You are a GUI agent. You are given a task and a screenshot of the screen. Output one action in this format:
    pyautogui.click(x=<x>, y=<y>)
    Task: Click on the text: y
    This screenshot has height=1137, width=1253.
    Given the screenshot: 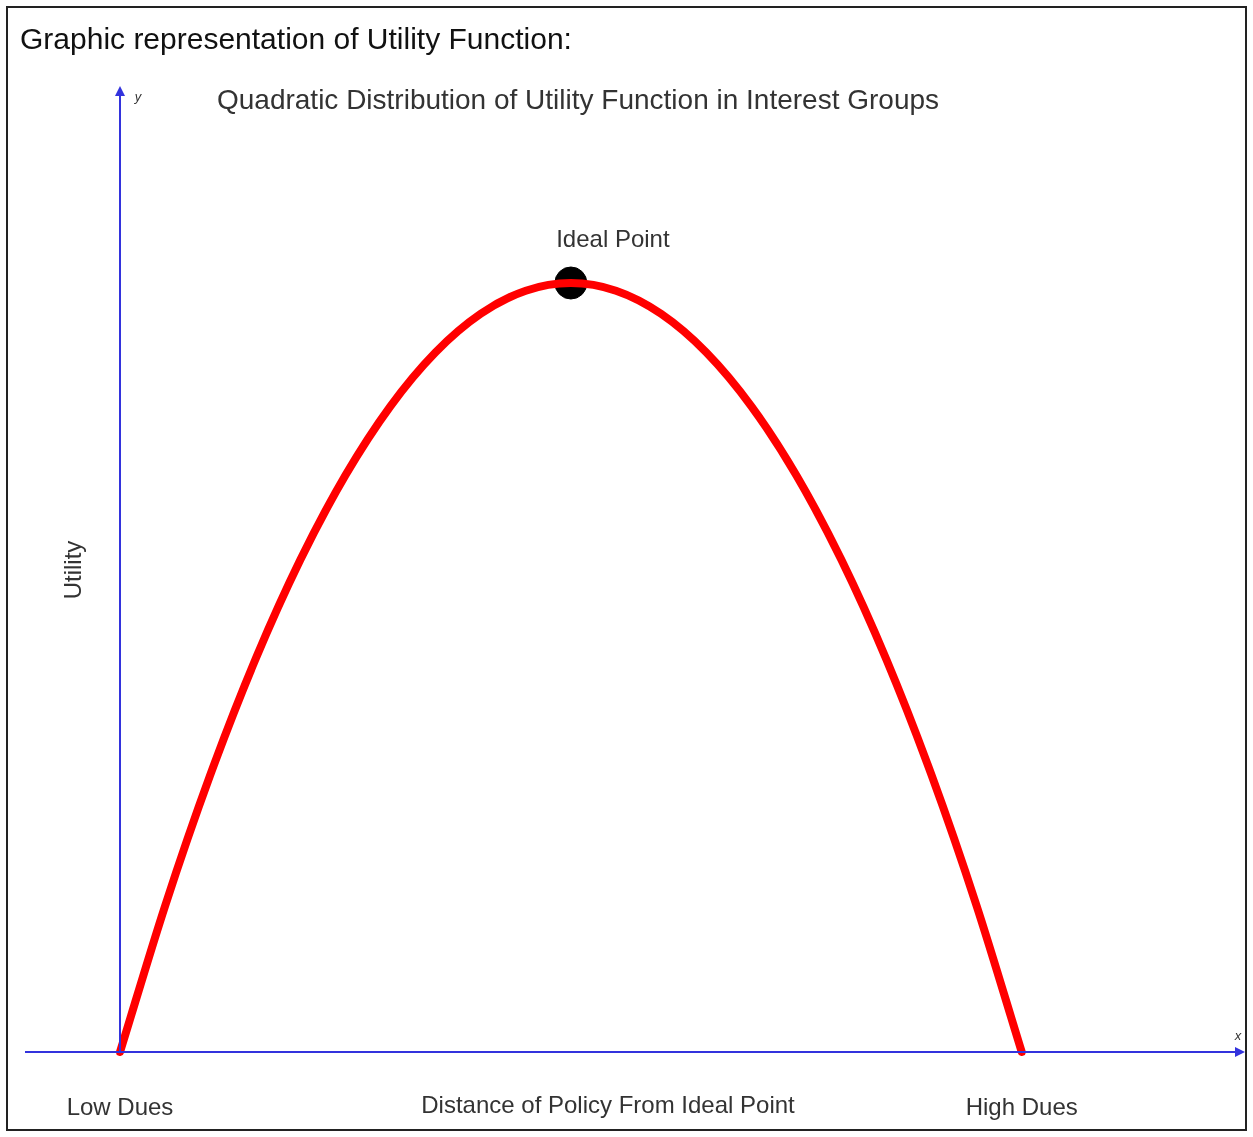 What is the action you would take?
    pyautogui.click(x=138, y=96)
    